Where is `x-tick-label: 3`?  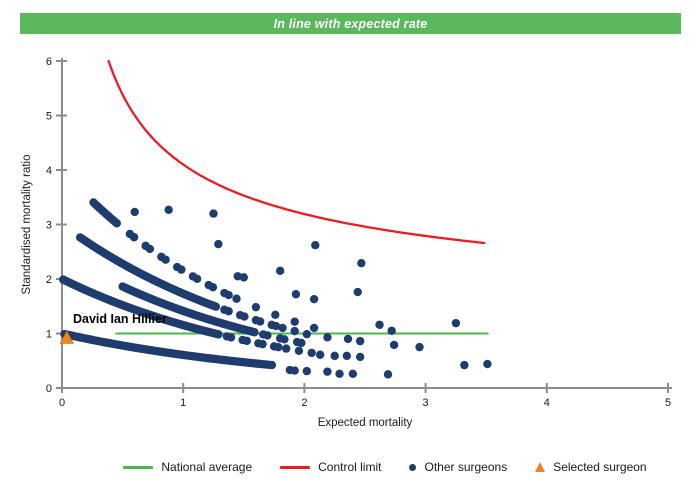 x-tick-label: 3 is located at coordinates (426, 403).